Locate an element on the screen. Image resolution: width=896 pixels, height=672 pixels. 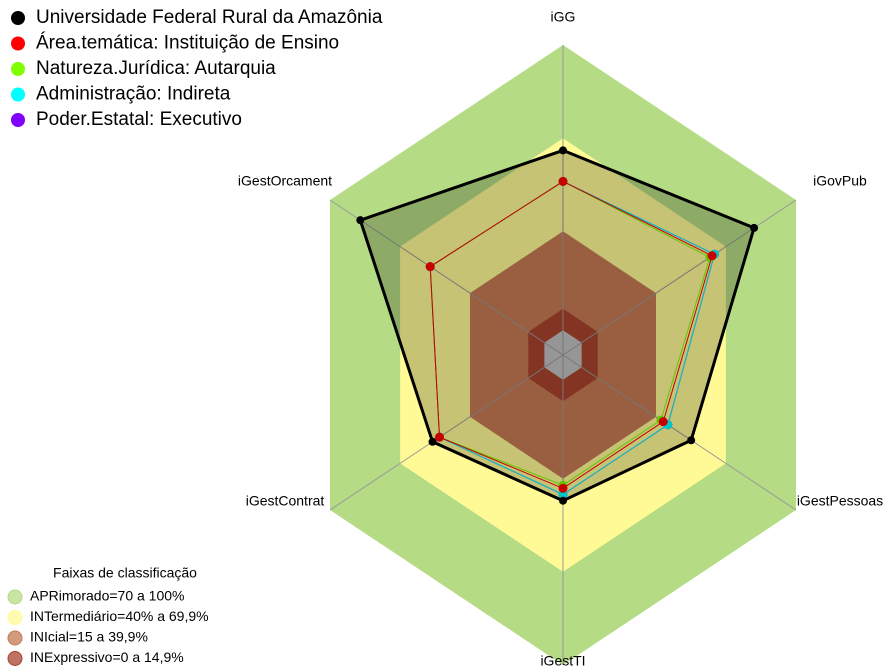
band-label: INExpressivo=0 a 14,9% is located at coordinates (107, 657).